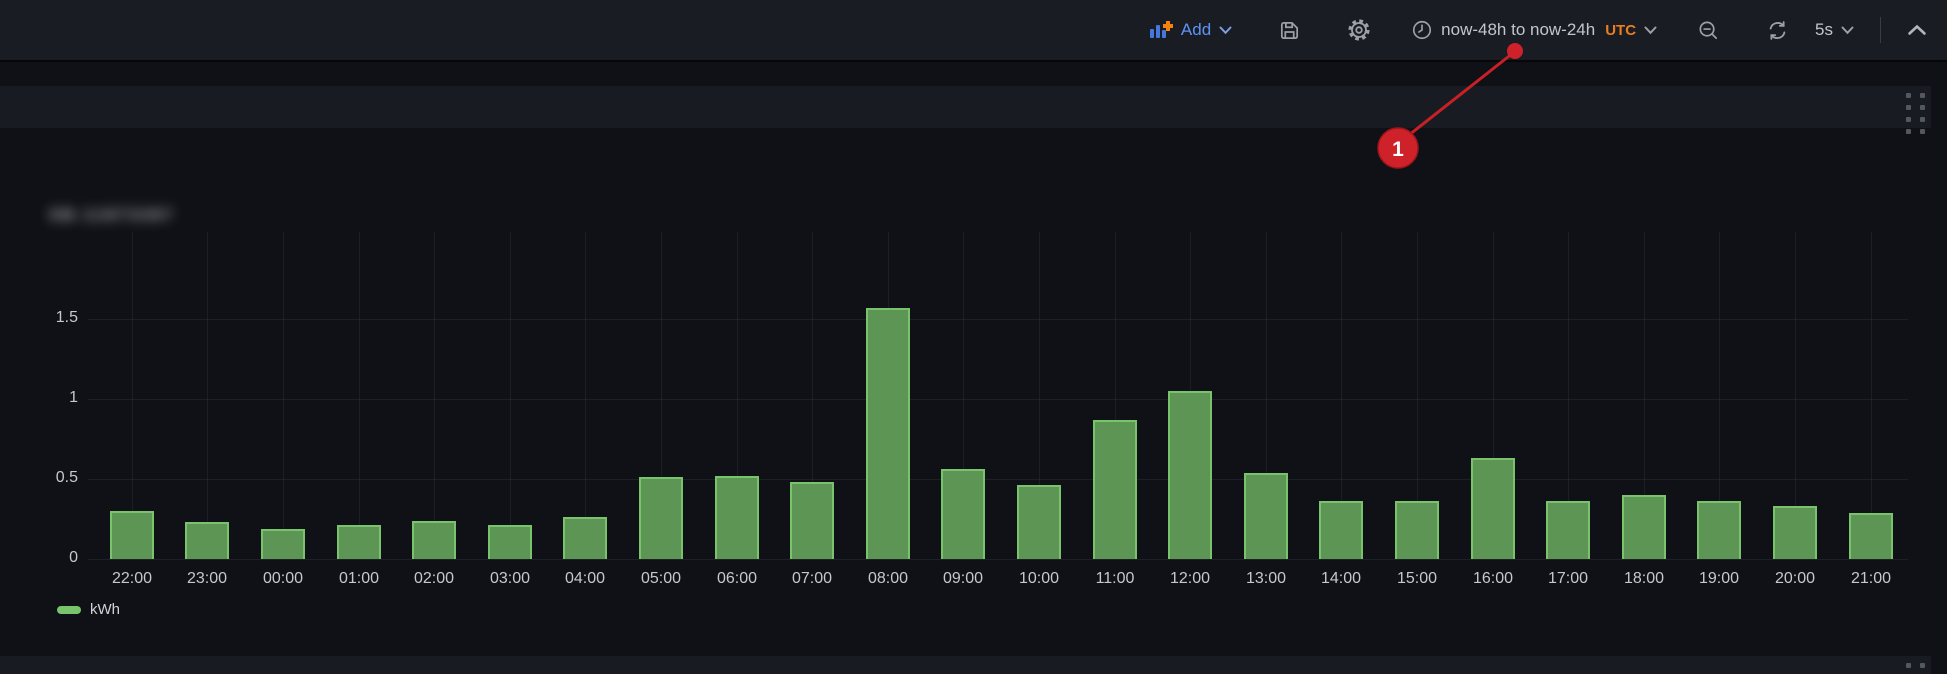 The height and width of the screenshot is (674, 1947). I want to click on bar-14:00, so click(1341, 530).